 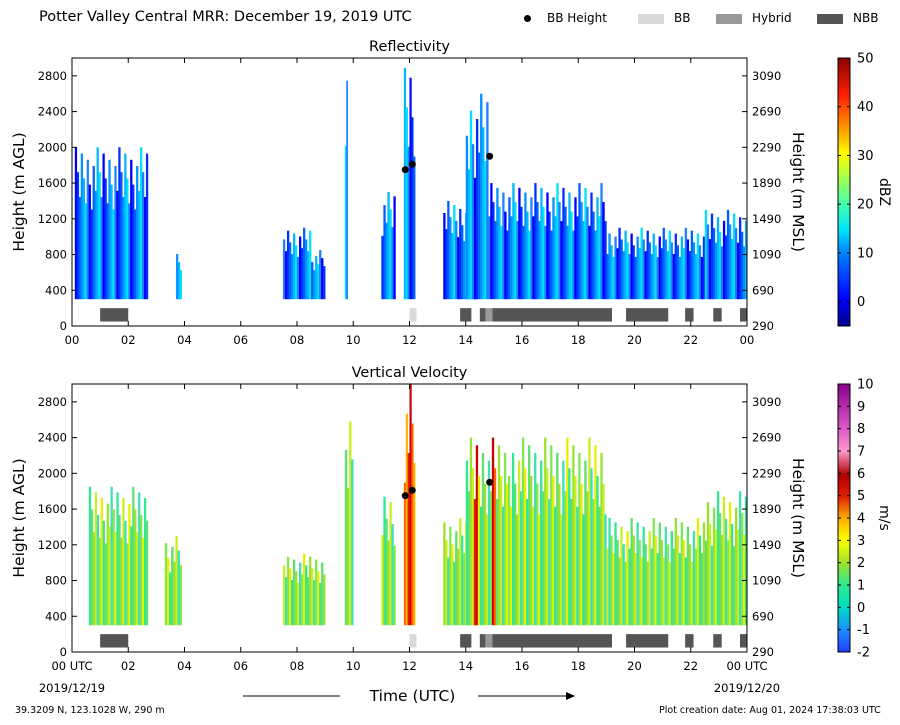 What do you see at coordinates (52, 183) in the screenshot?
I see `y-tick-label: 1600` at bounding box center [52, 183].